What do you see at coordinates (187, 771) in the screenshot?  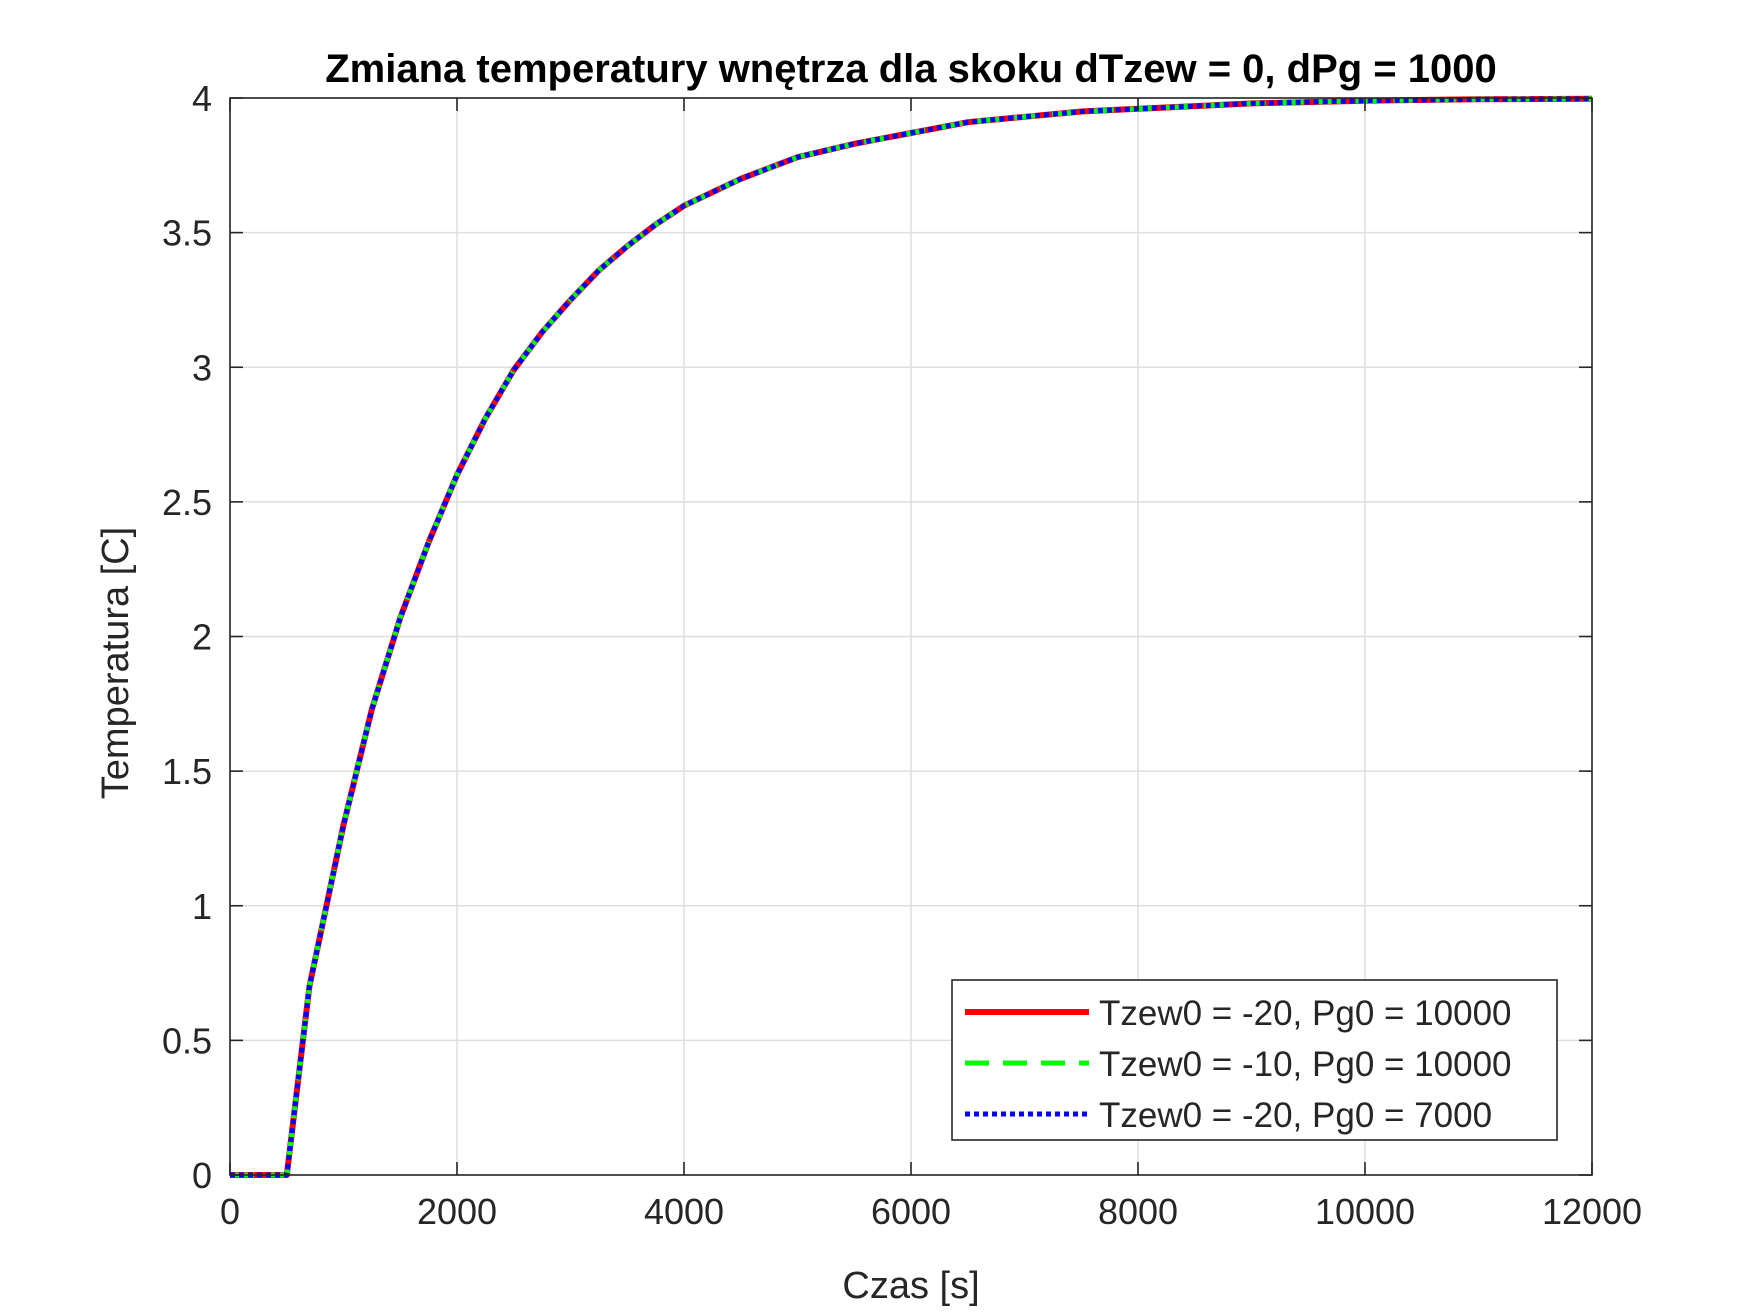 I see `y-tick-label: 1.5` at bounding box center [187, 771].